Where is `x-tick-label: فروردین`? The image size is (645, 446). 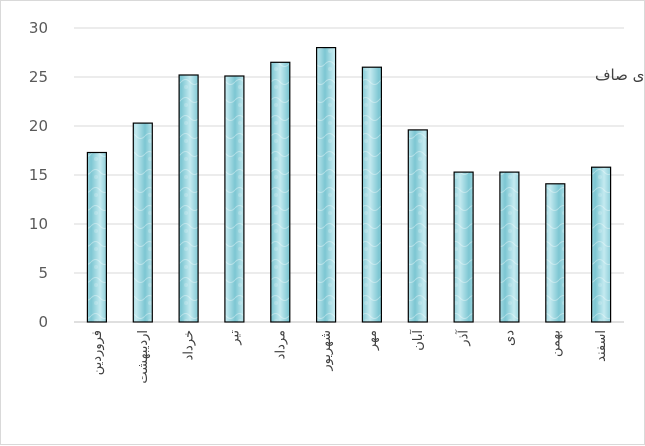 x-tick-label: فروردین is located at coordinates (97, 352).